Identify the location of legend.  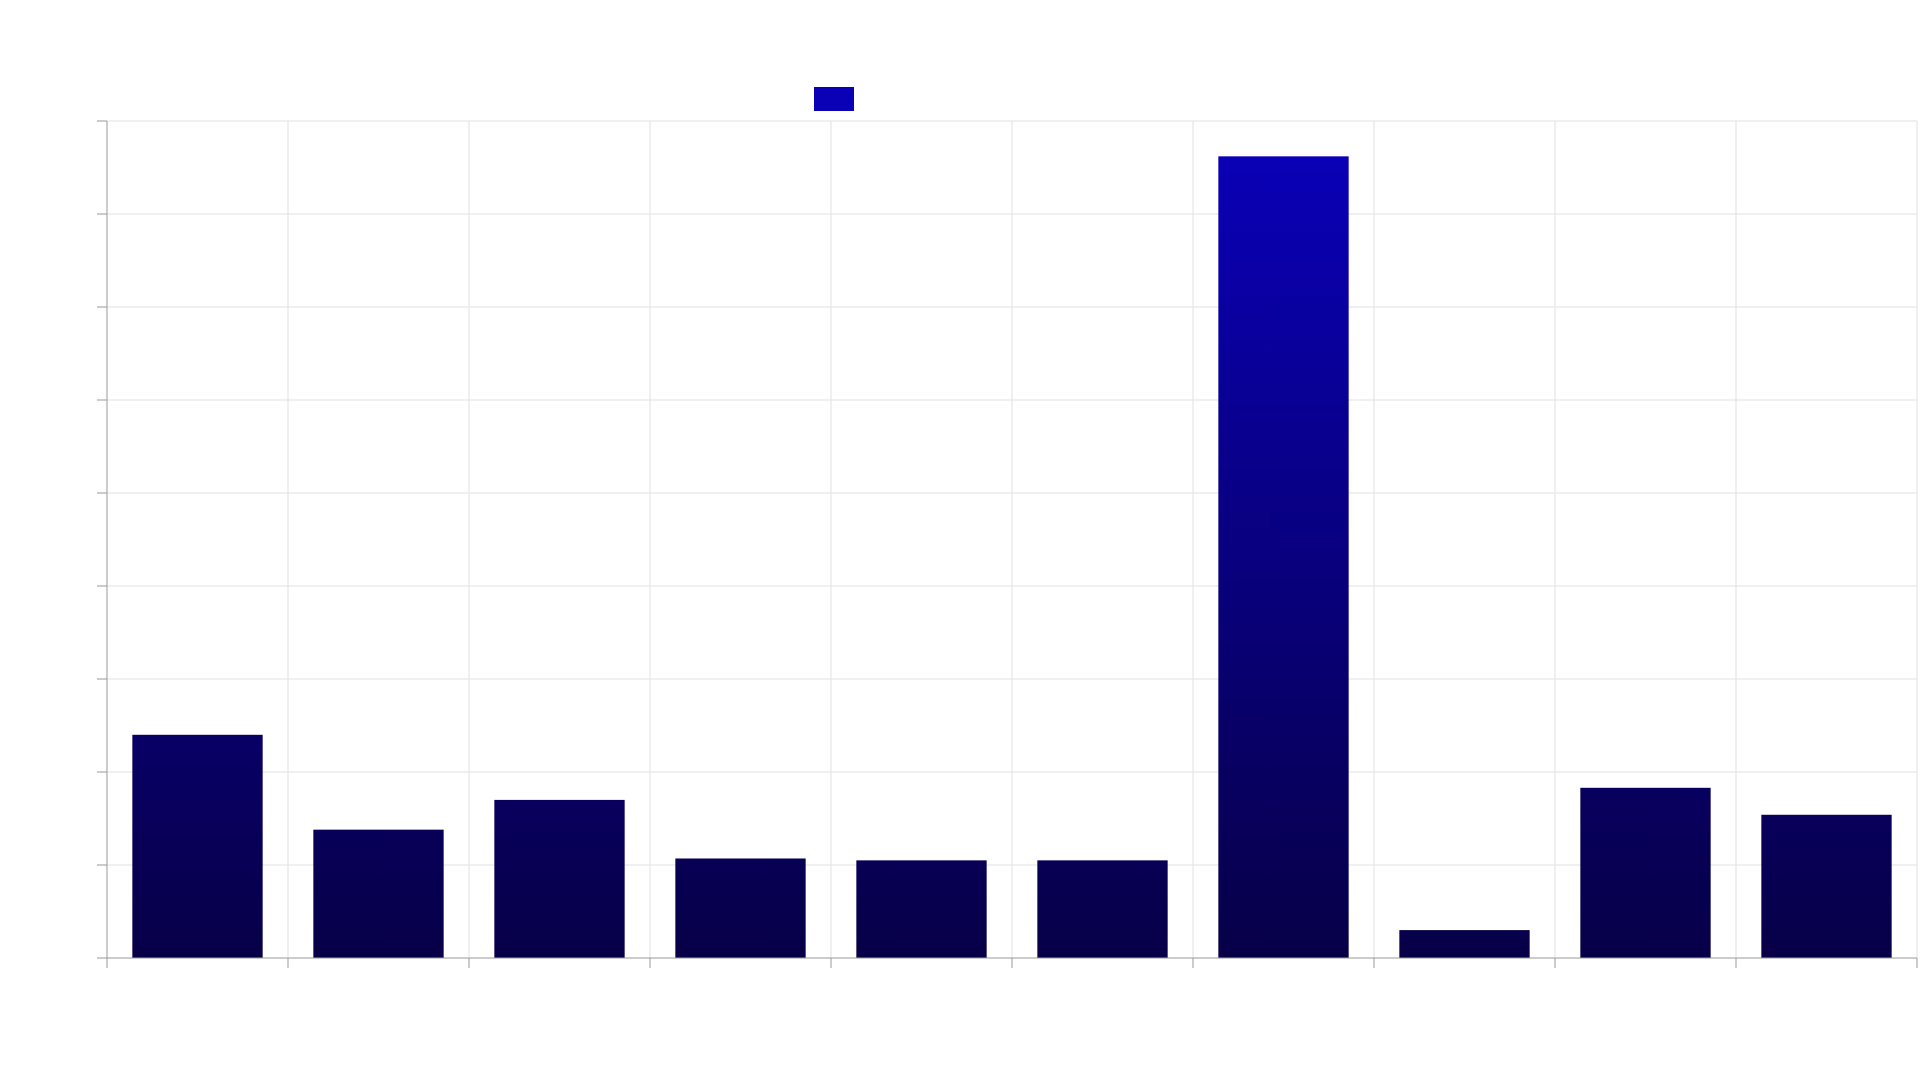
(834, 99).